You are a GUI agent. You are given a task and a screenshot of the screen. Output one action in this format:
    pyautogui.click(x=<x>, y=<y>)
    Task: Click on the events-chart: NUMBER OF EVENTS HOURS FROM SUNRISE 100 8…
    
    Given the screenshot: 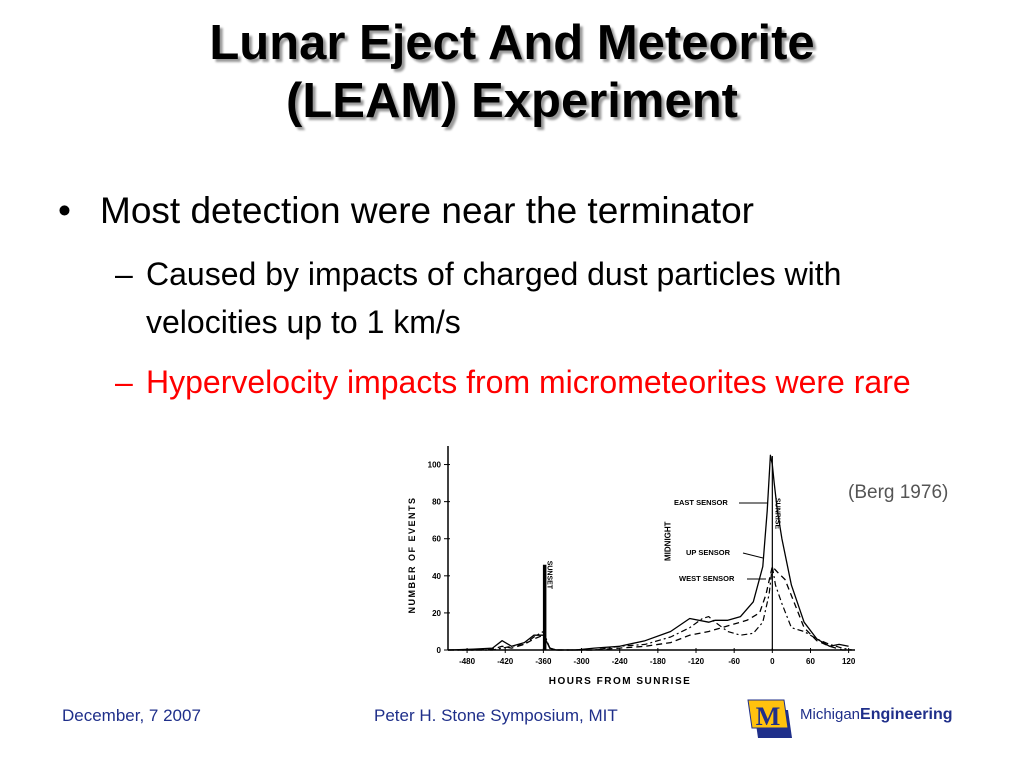 What is the action you would take?
    pyautogui.click(x=631, y=566)
    